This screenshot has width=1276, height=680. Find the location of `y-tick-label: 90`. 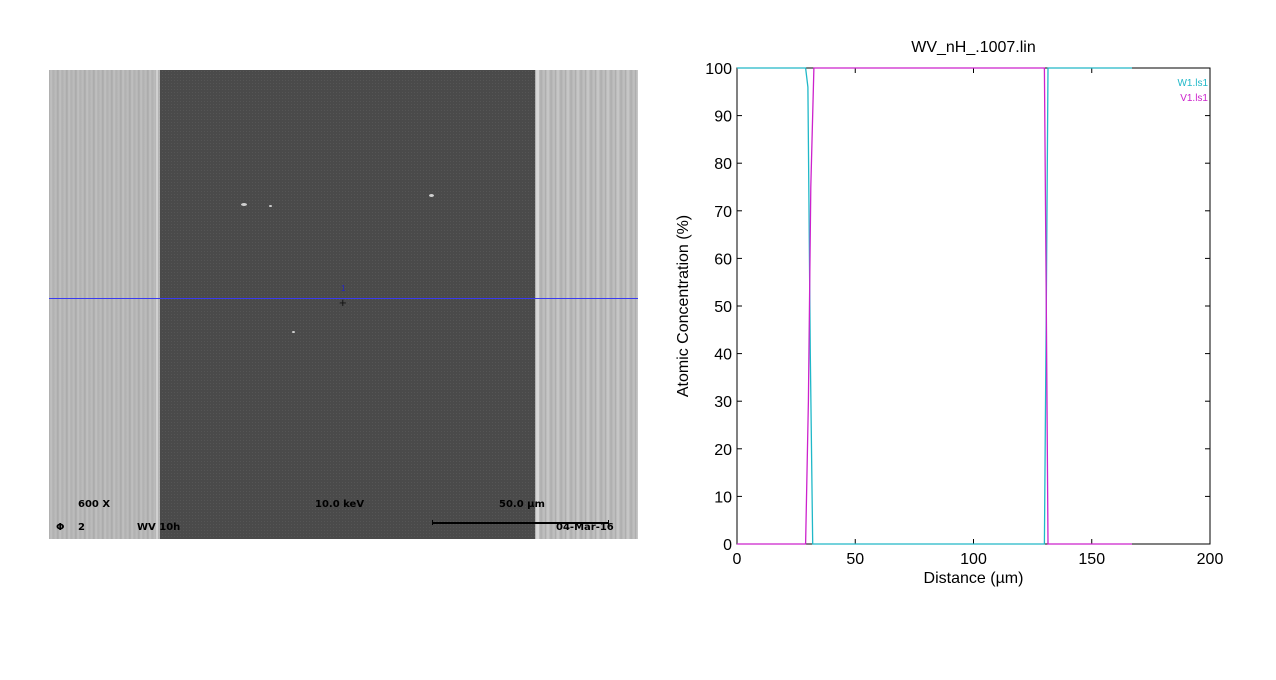

y-tick-label: 90 is located at coordinates (723, 117).